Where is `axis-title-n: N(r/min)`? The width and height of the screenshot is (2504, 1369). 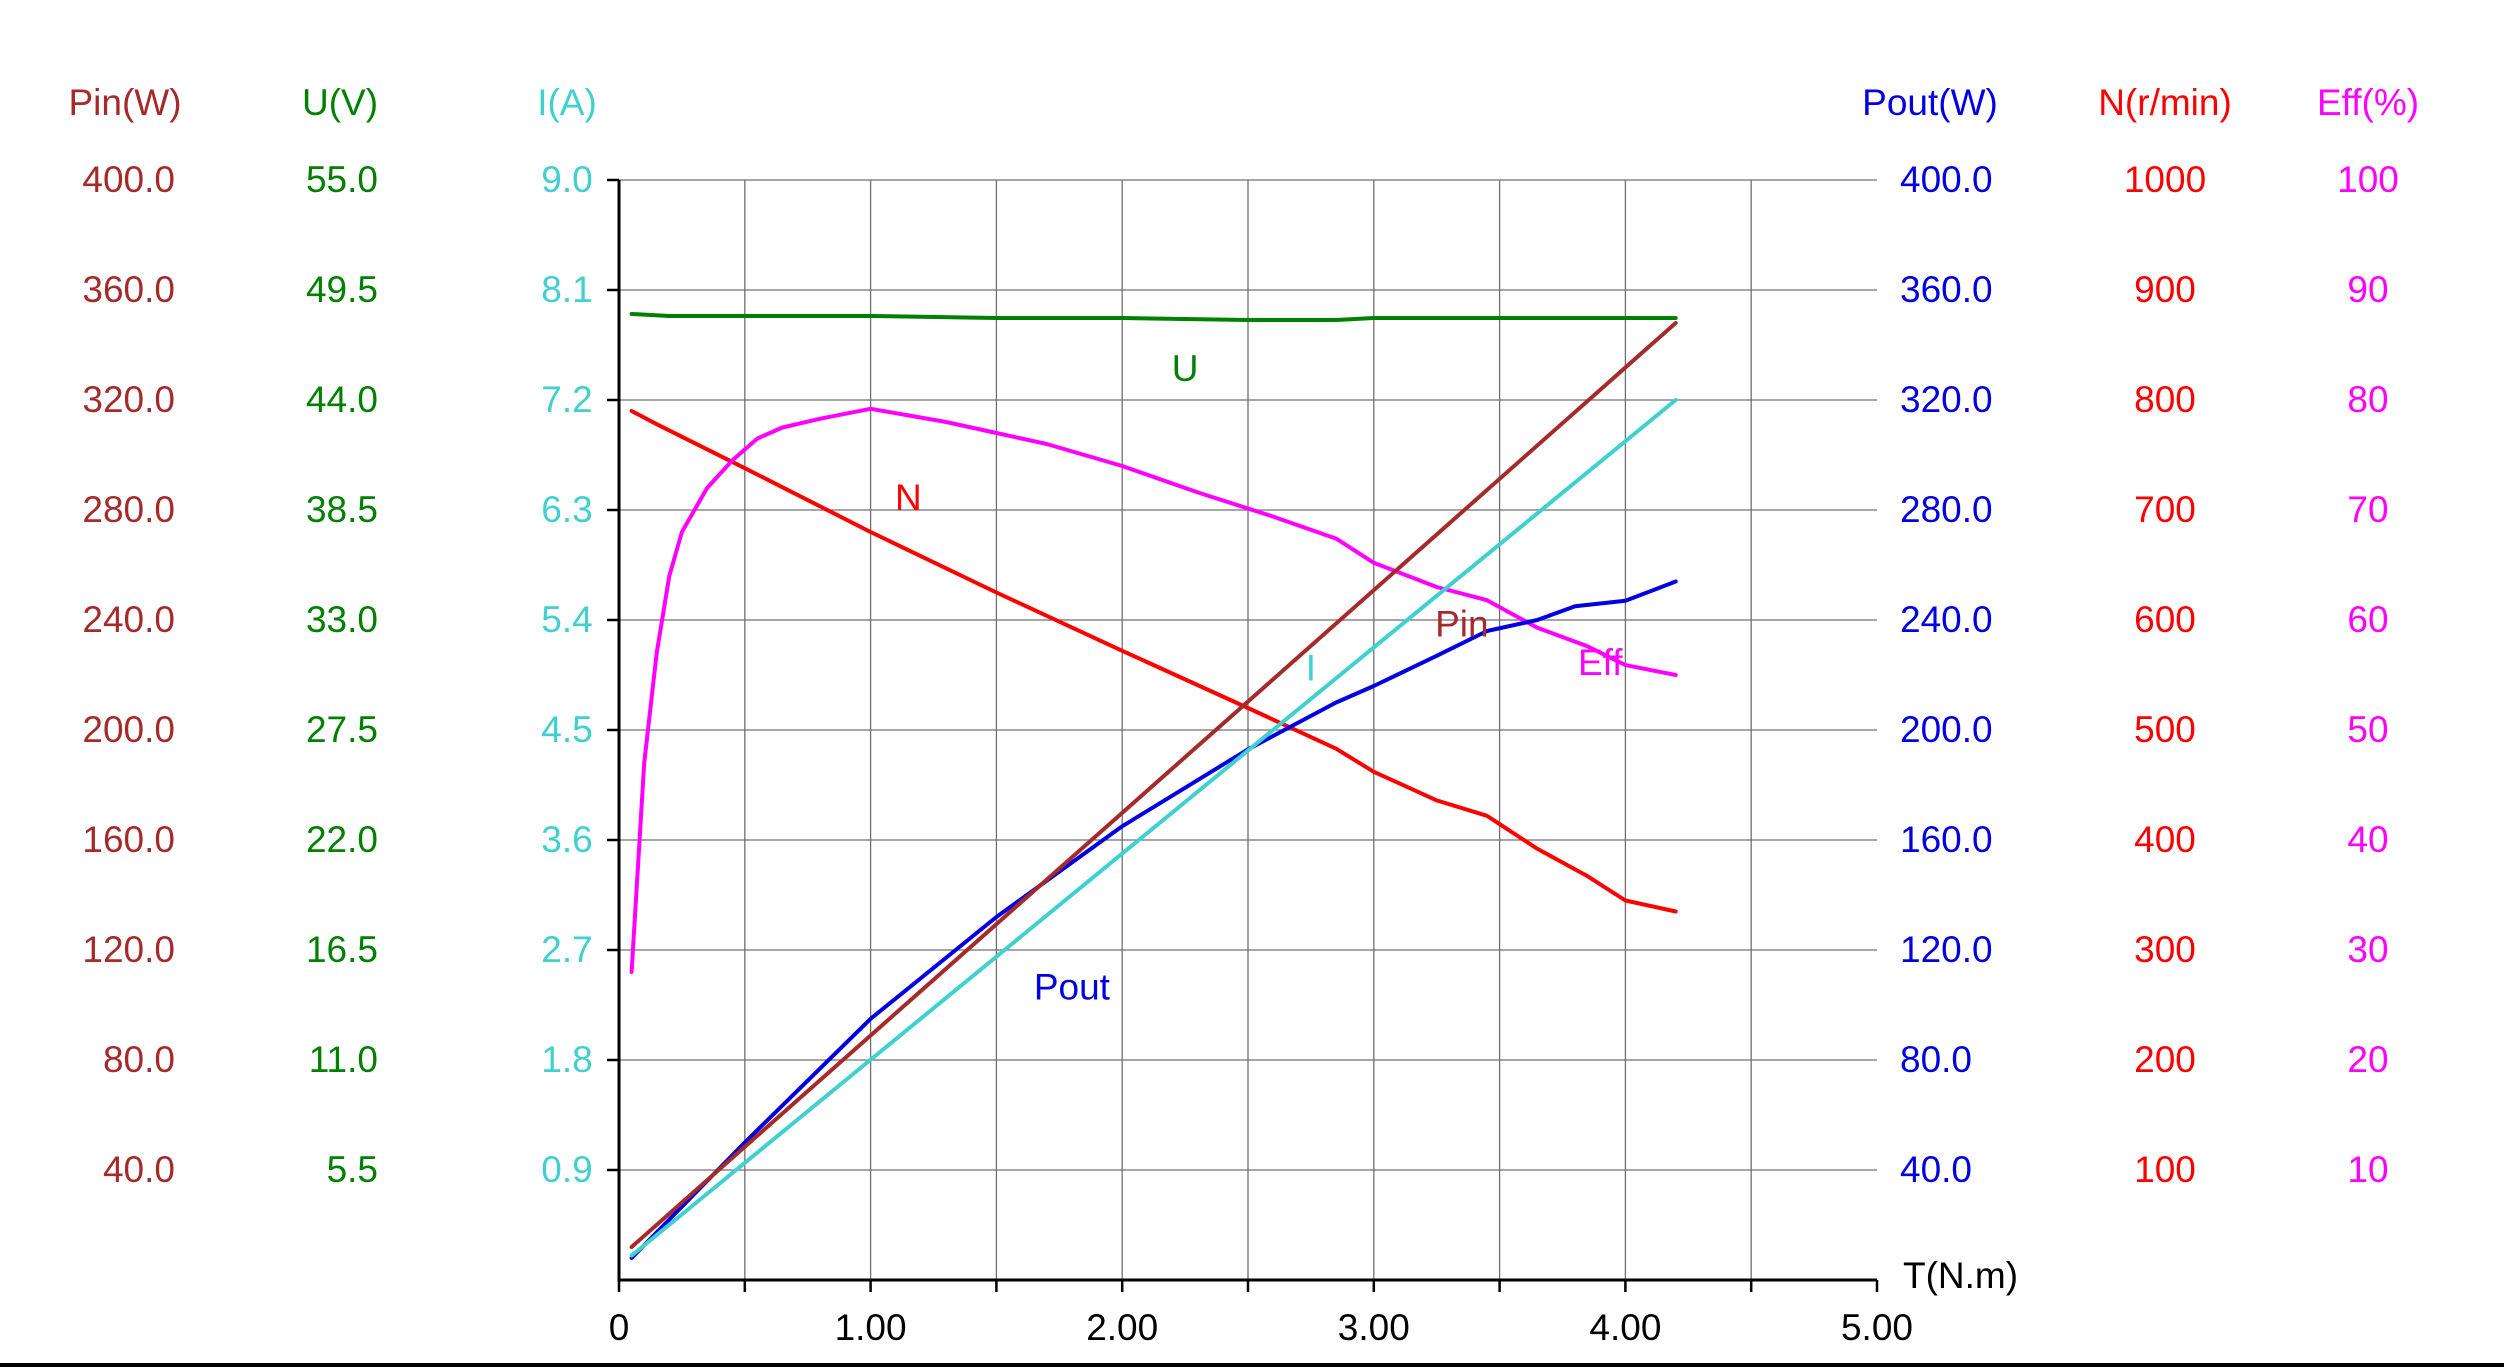
axis-title-n: N(r/min) is located at coordinates (2165, 102).